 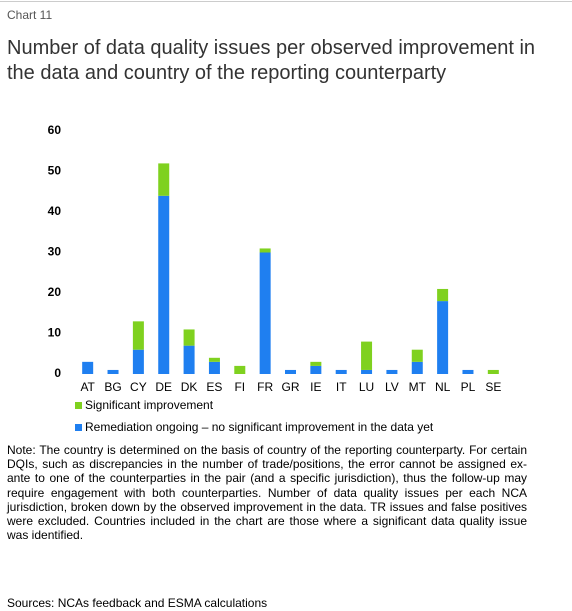 I want to click on y-tick-label: 60, so click(x=55, y=130).